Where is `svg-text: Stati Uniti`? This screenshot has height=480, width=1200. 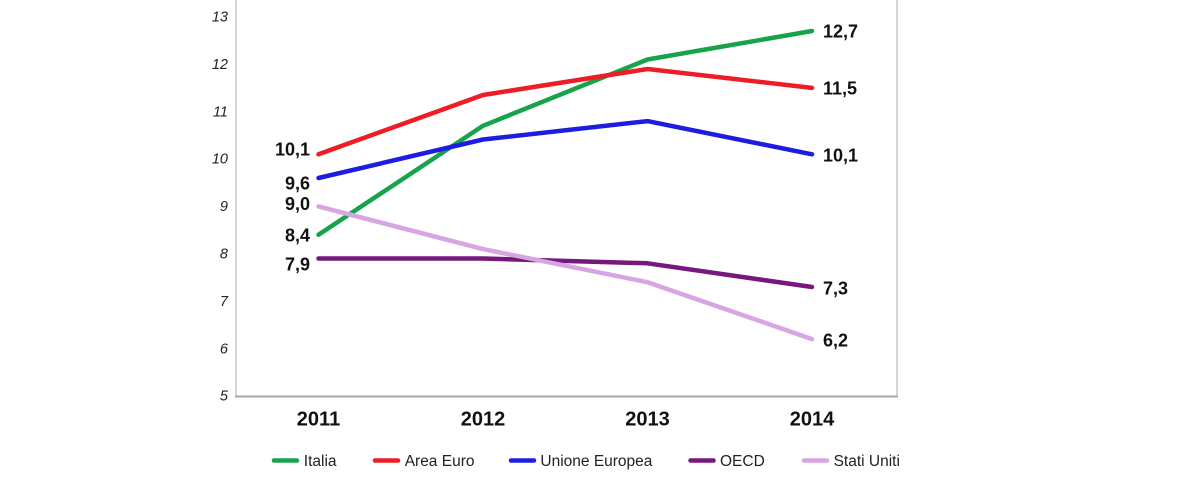
svg-text: Stati Uniti is located at coordinates (867, 461).